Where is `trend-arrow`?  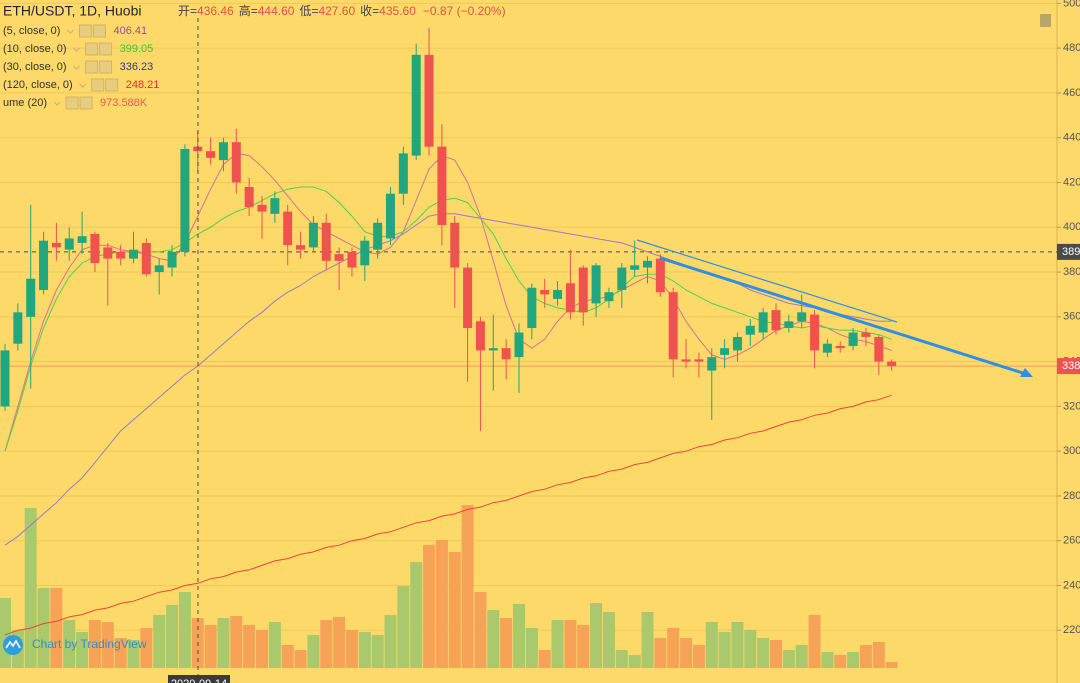 trend-arrow is located at coordinates (843, 316).